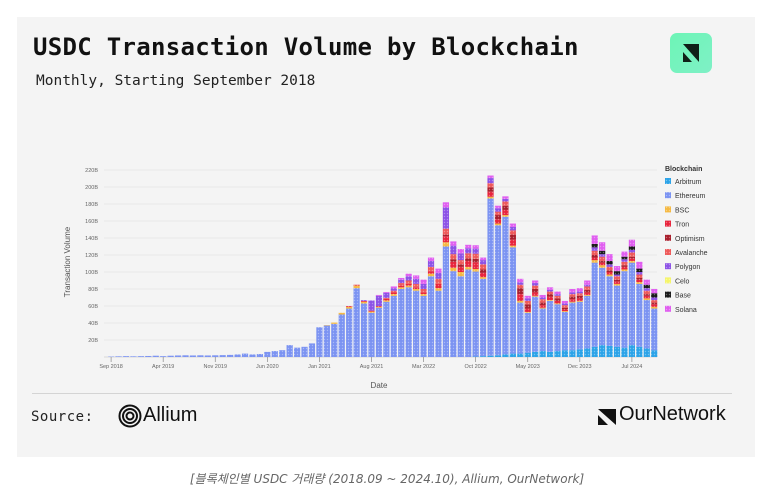  I want to click on legend-label-solana: Solana, so click(686, 310).